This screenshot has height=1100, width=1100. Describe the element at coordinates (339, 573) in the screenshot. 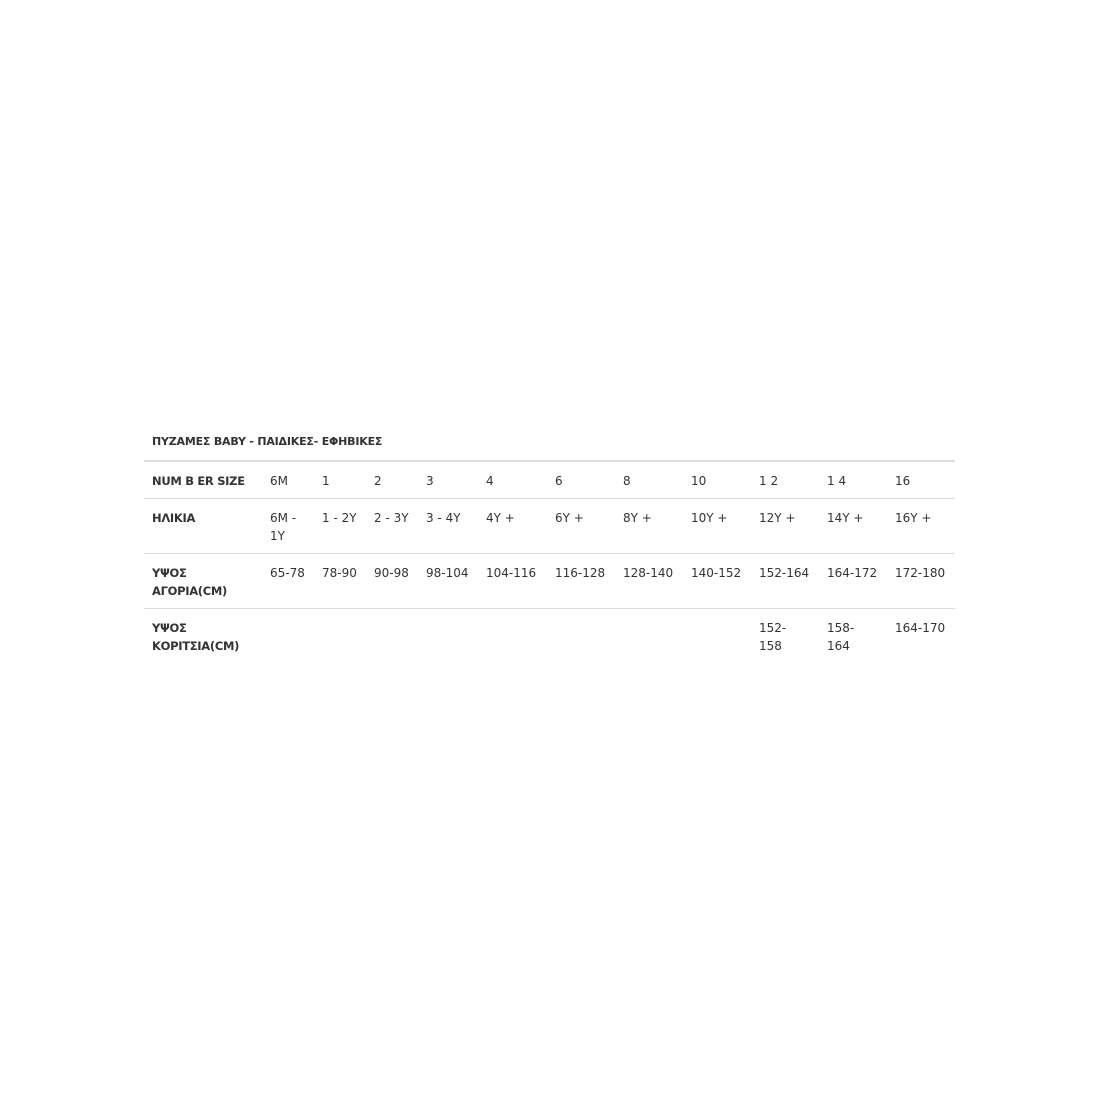

I see `table-cell: 78-90` at that location.